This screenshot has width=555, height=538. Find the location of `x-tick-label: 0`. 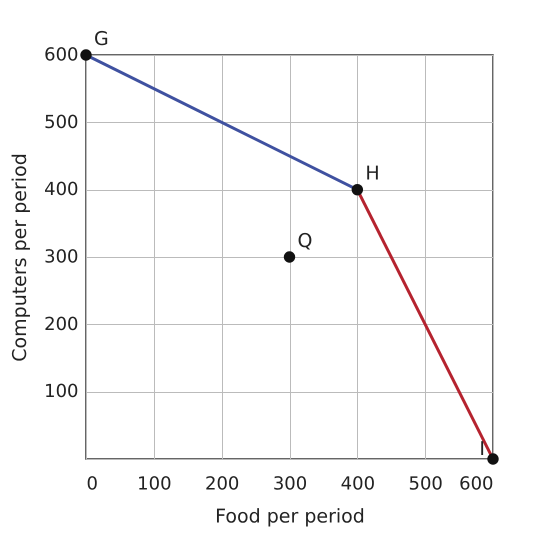

x-tick-label: 0 is located at coordinates (92, 484).